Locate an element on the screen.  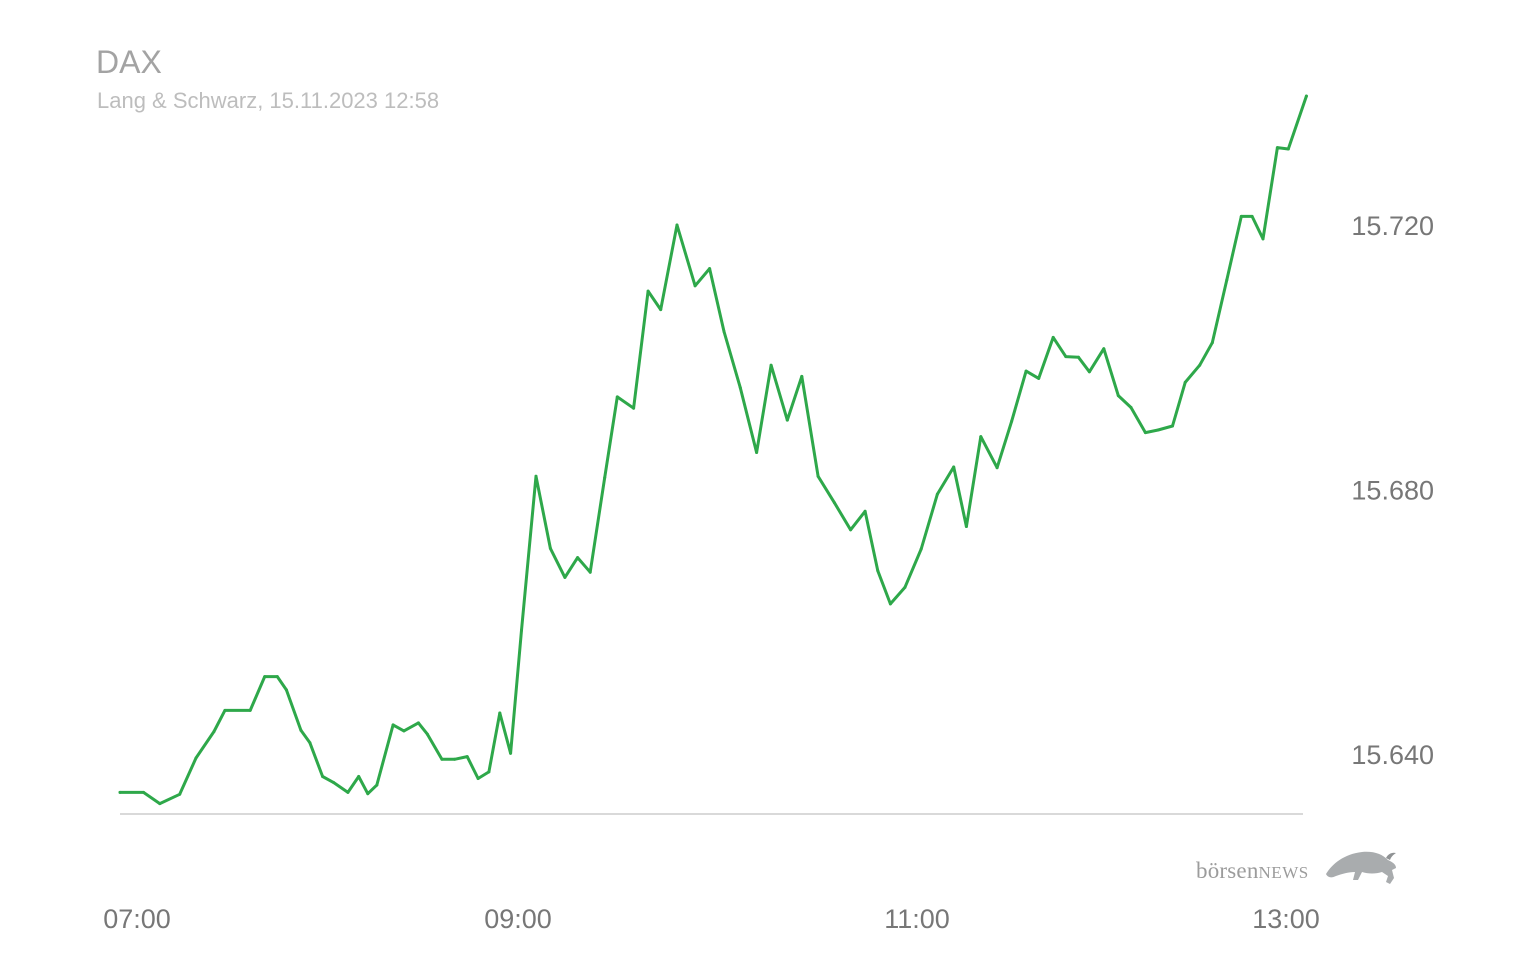
chart-subtitle: Lang & Schwarz, 15.11.2023 12:58 is located at coordinates (268, 100).